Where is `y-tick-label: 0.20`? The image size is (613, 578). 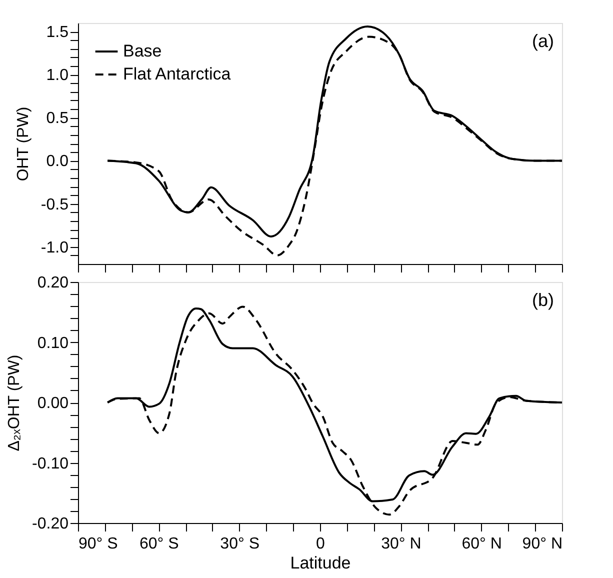
y-tick-label: 0.20 is located at coordinates (53, 283).